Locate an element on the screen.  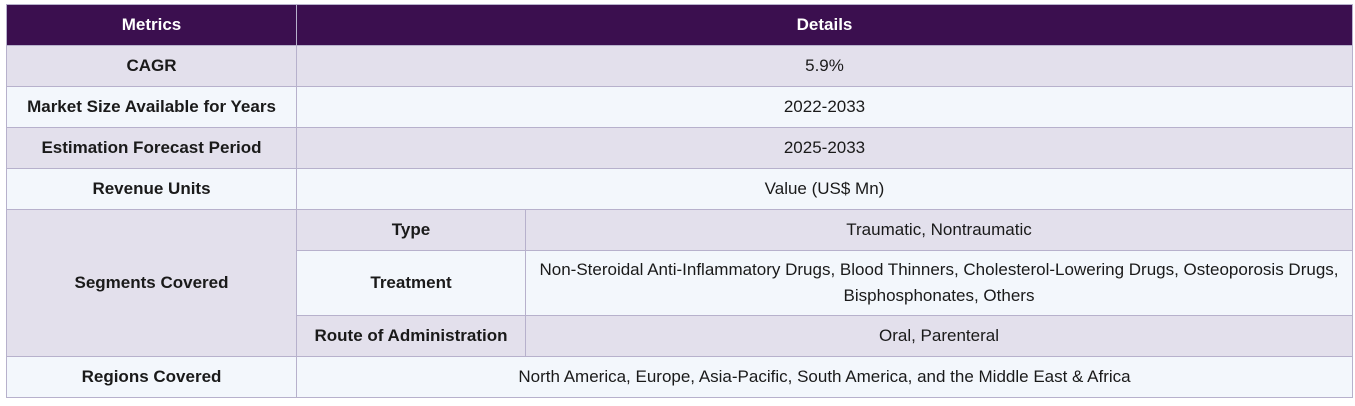
details-header: Details is located at coordinates (824, 25).